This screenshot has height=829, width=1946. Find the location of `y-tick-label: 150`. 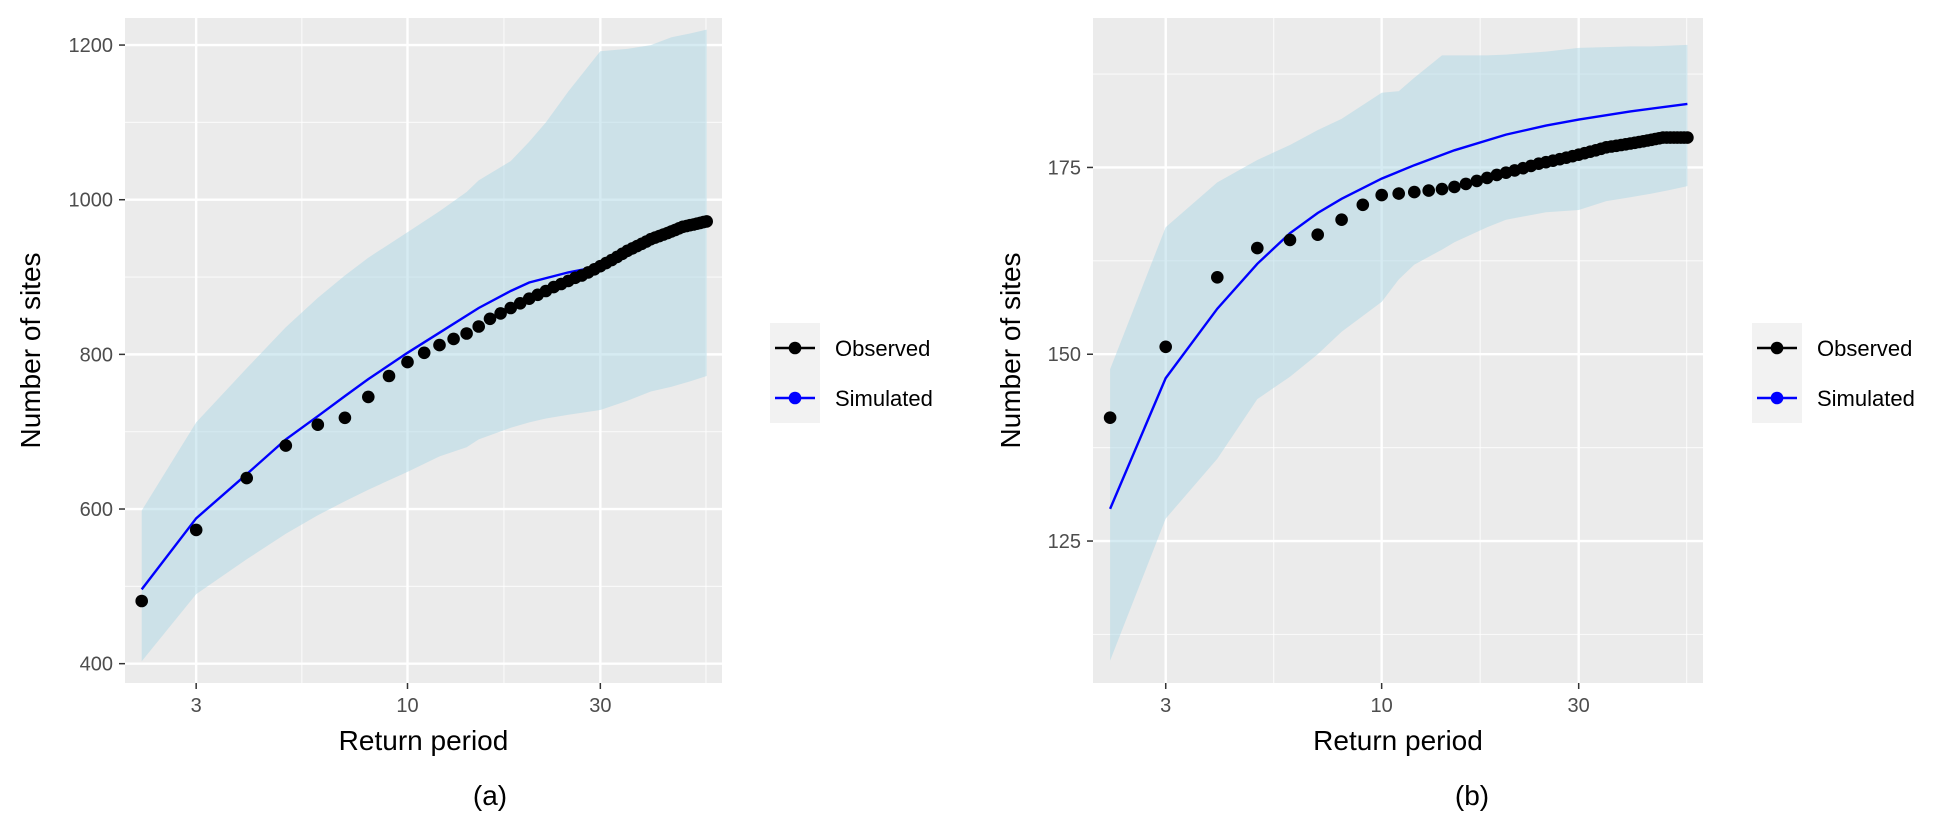

y-tick-label: 150 is located at coordinates (1064, 355).